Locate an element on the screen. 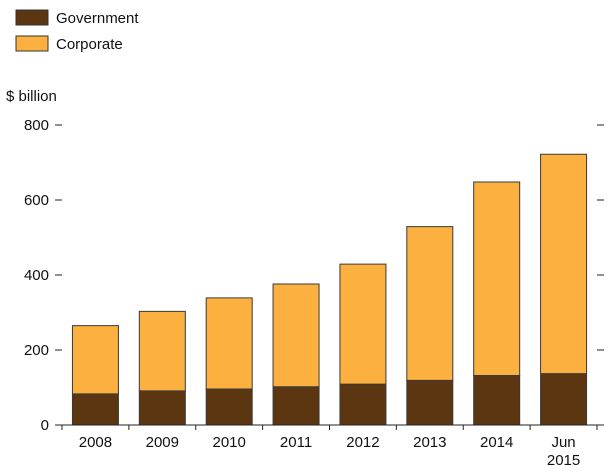 The height and width of the screenshot is (472, 611). bar-government-2009 is located at coordinates (162, 408).